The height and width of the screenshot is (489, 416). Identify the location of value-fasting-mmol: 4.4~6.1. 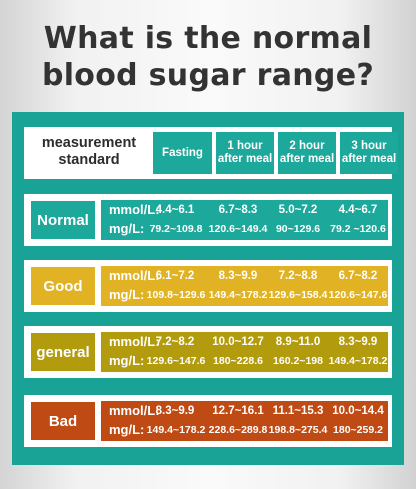
(175, 210).